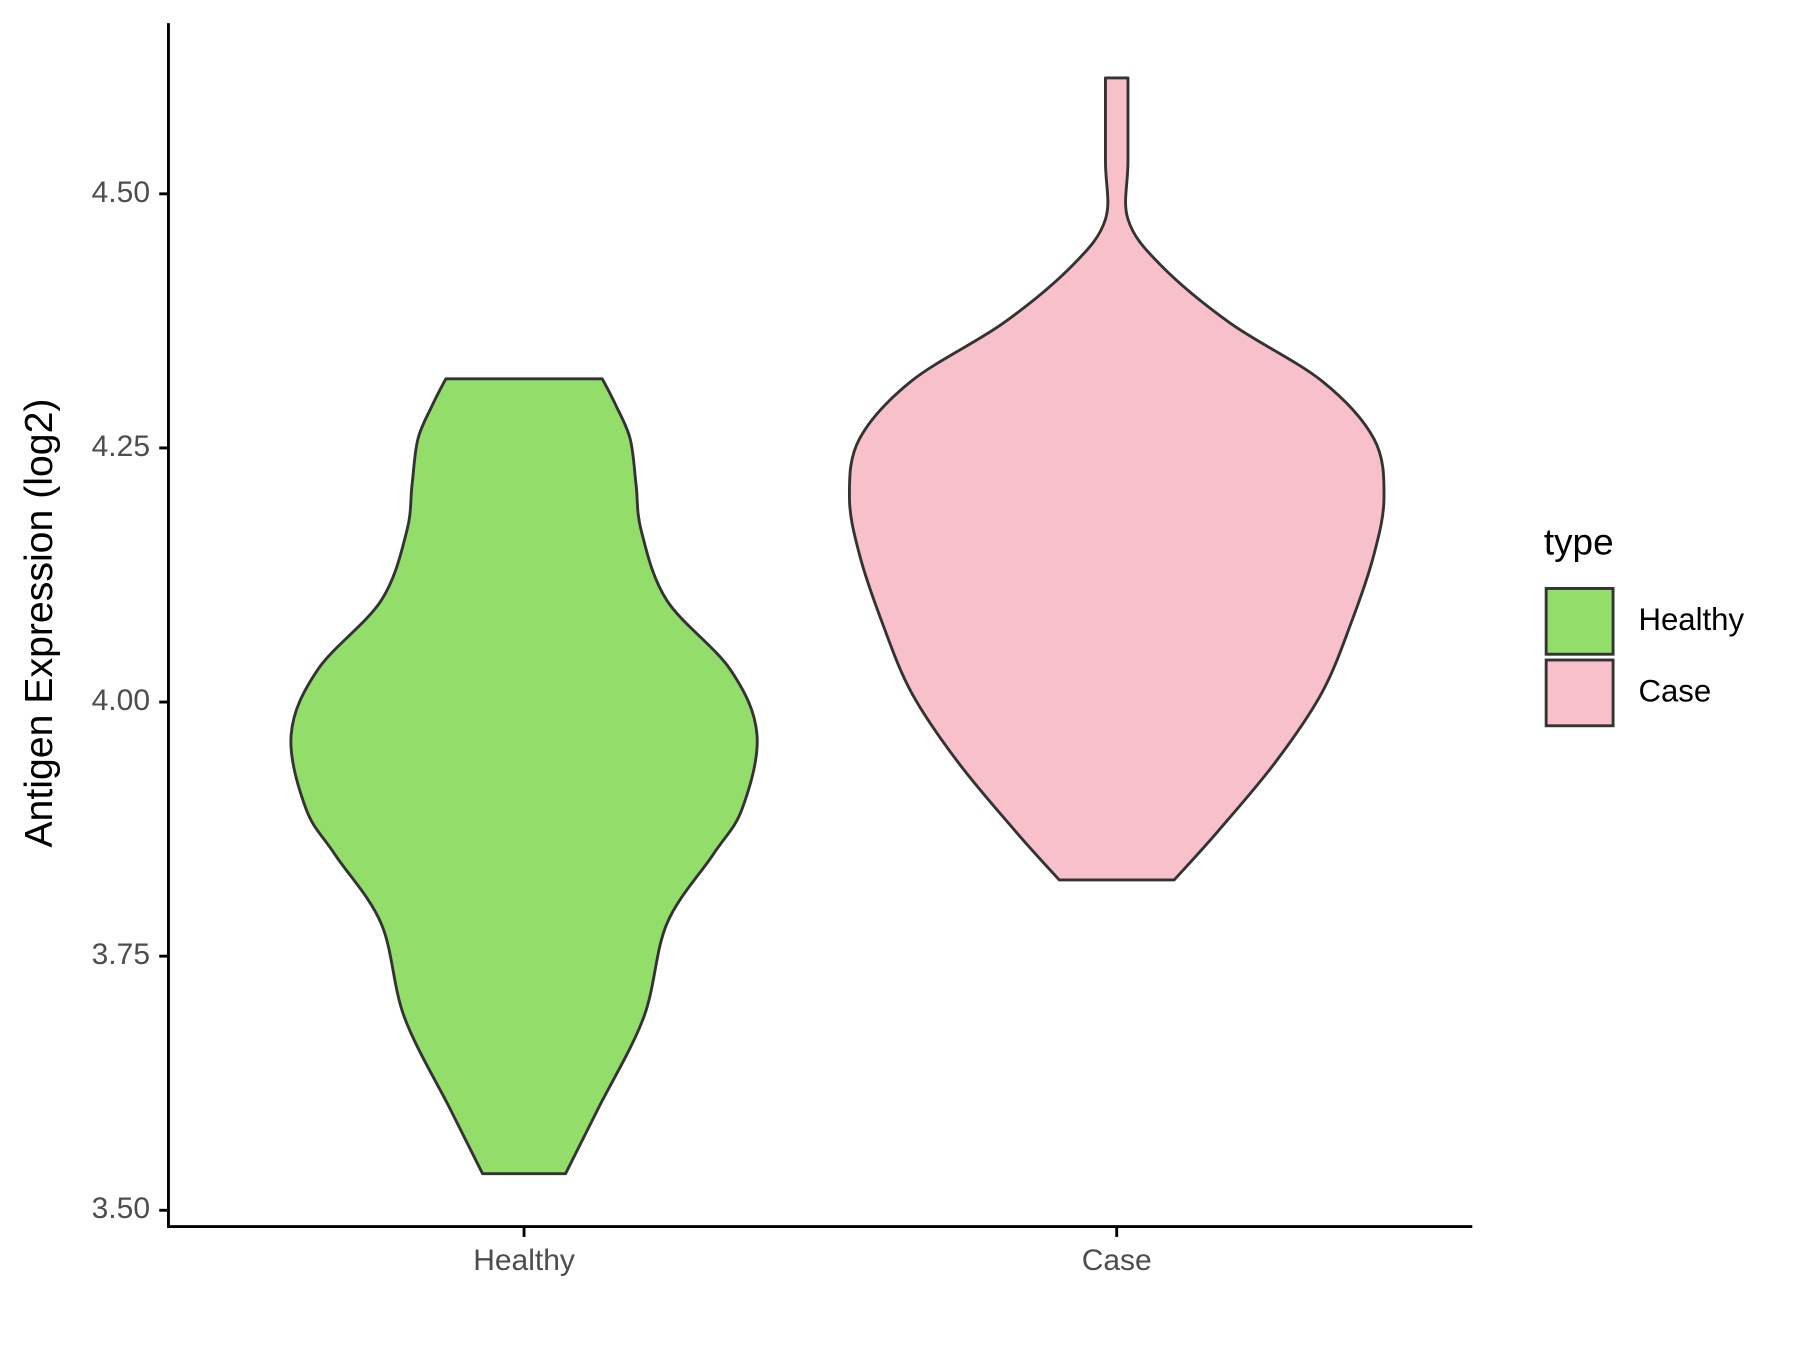  I want to click on y-tick-label: 4.00, so click(121, 700).